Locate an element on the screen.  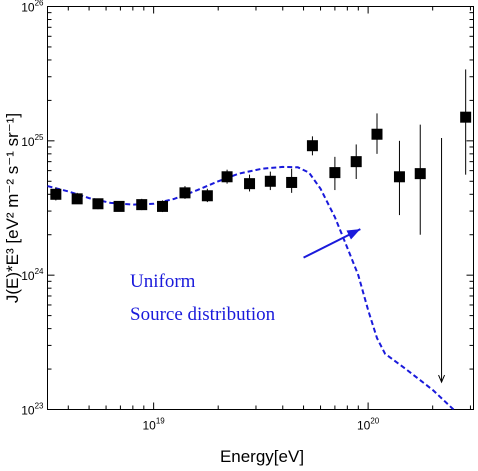
upper-limits is located at coordinates (442, 260).